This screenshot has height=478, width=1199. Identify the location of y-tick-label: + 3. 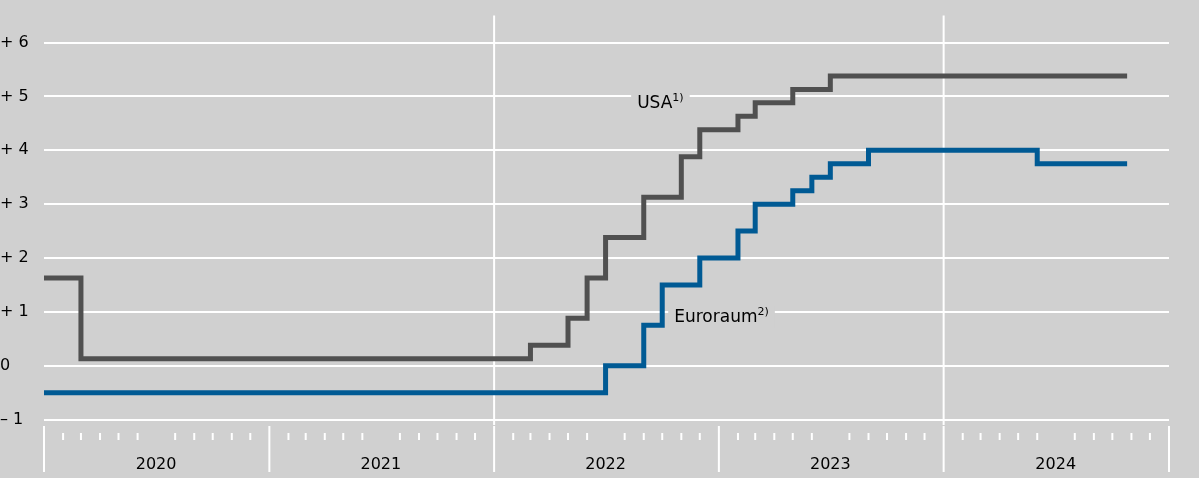
(14, 203).